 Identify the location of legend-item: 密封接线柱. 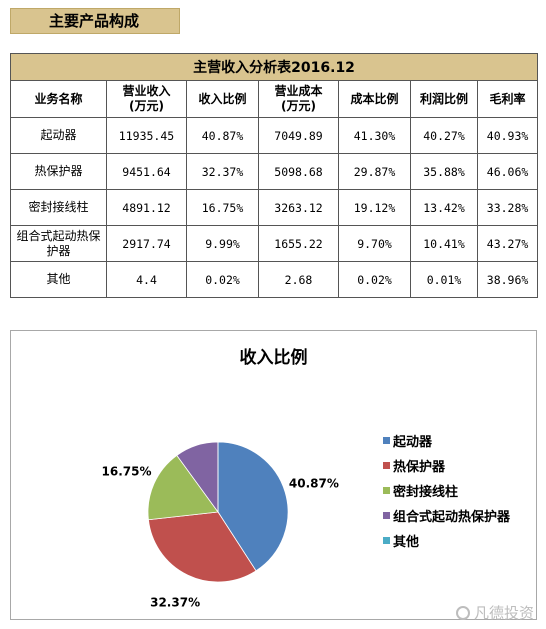
(446, 490).